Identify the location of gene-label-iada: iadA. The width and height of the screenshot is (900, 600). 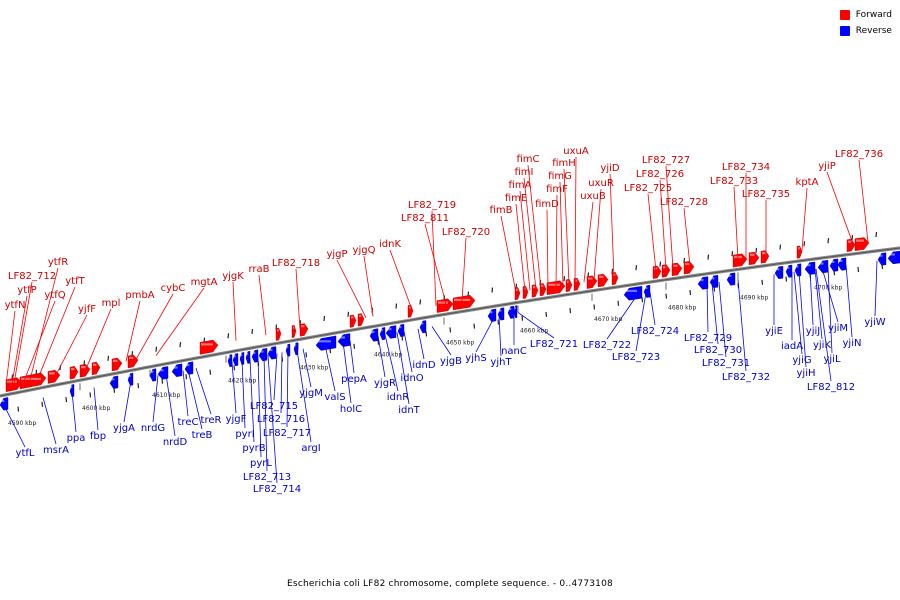
(792, 346).